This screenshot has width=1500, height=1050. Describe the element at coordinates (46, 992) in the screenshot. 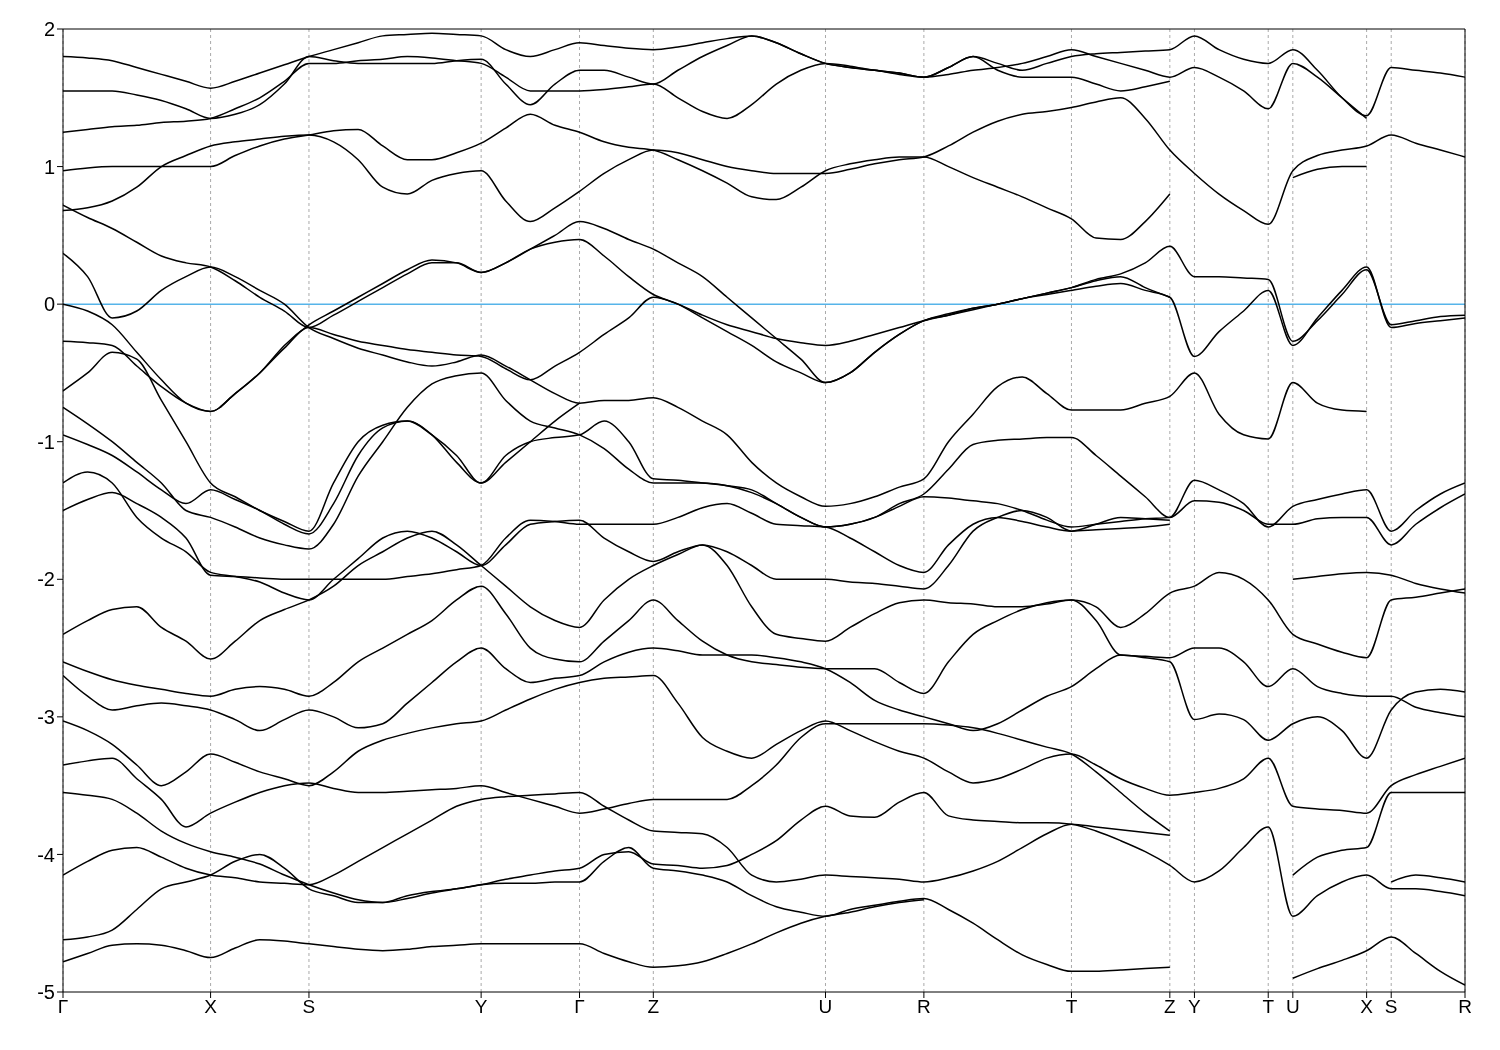

I see `y-tick-label: -5` at that location.